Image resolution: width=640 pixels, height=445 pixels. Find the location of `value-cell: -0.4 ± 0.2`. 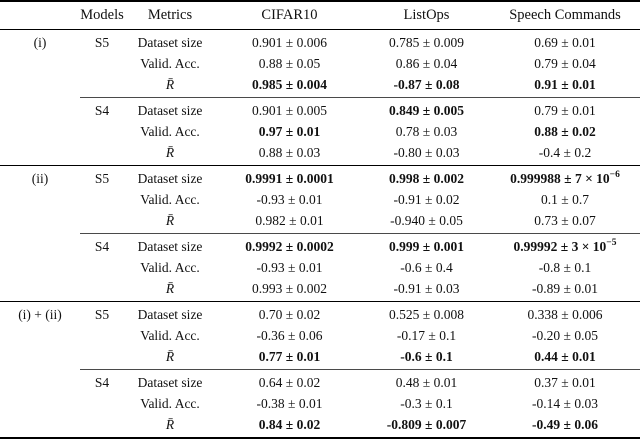

value-cell: -0.4 ± 0.2 is located at coordinates (565, 152).